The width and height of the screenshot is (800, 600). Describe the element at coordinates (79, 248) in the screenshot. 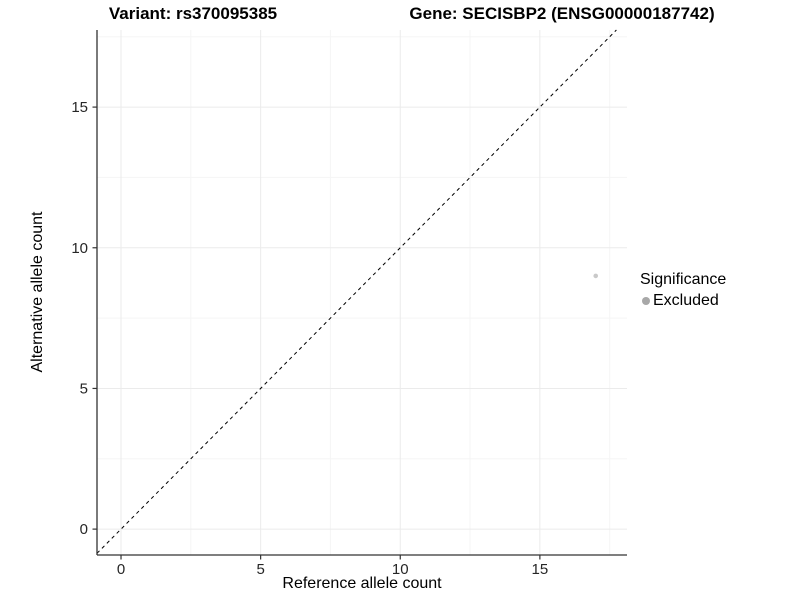

I see `y-tick-label: 10` at that location.